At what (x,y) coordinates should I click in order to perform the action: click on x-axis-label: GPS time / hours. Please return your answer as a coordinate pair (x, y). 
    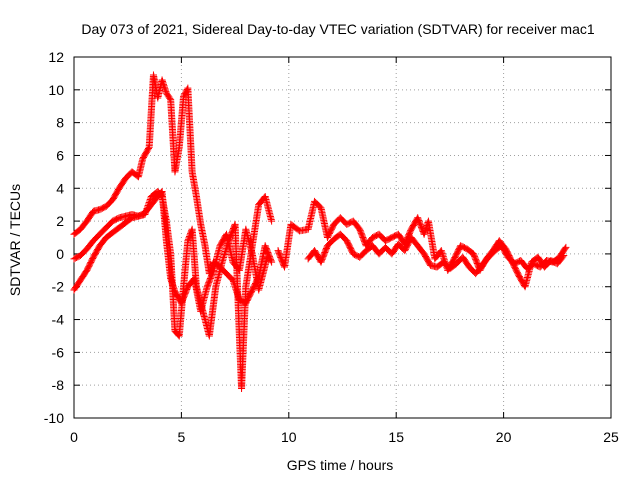
    Looking at the image, I should click on (340, 465).